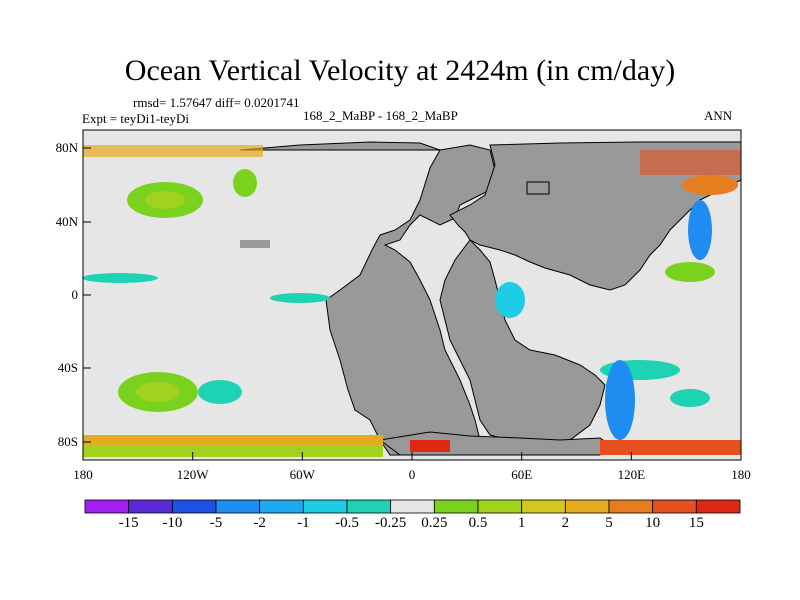  I want to click on colorbar-level-label: -0.5, so click(347, 523).